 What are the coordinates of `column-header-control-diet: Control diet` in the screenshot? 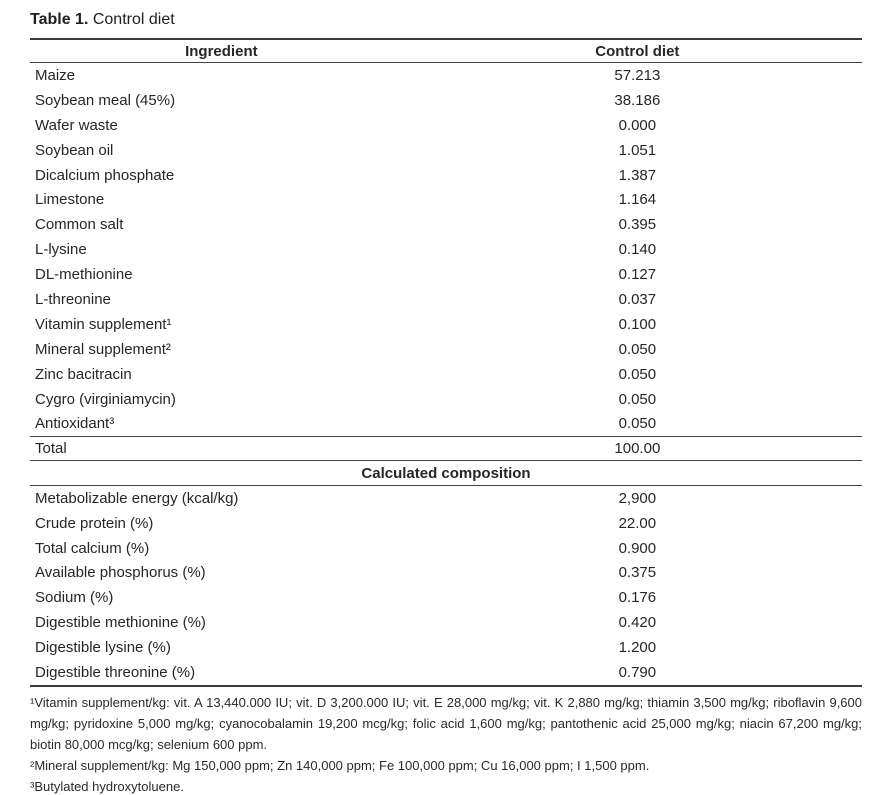 It's located at (637, 51).